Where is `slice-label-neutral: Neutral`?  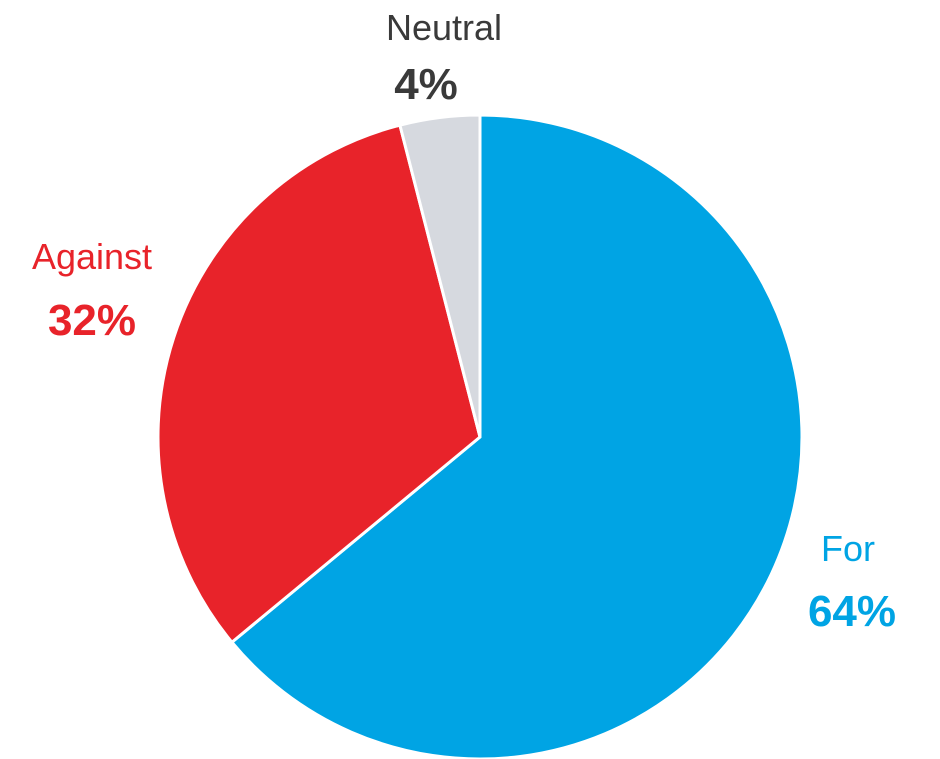
slice-label-neutral: Neutral is located at coordinates (444, 27).